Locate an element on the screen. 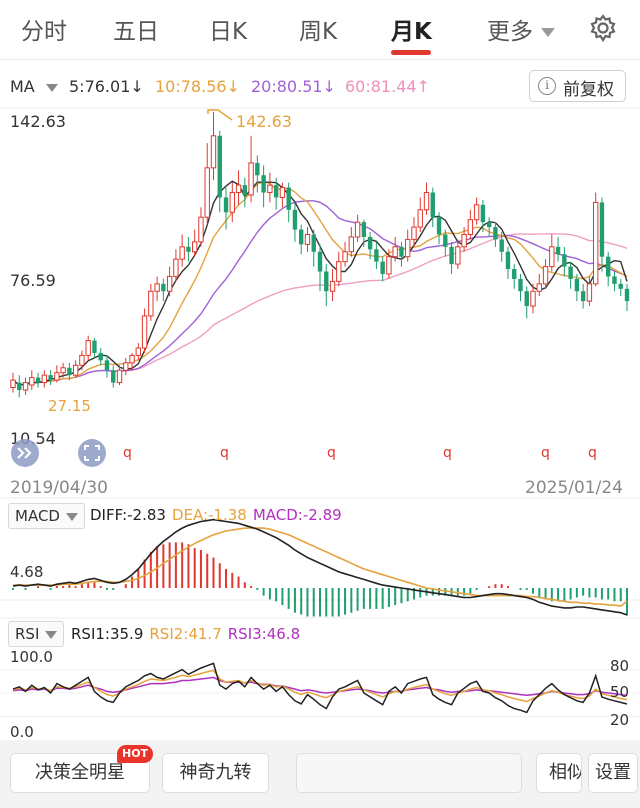 This screenshot has height=808, width=640. macd-values: DIFF:-2.83 DEA:-1.38 MACD:-2.89 is located at coordinates (219, 515).